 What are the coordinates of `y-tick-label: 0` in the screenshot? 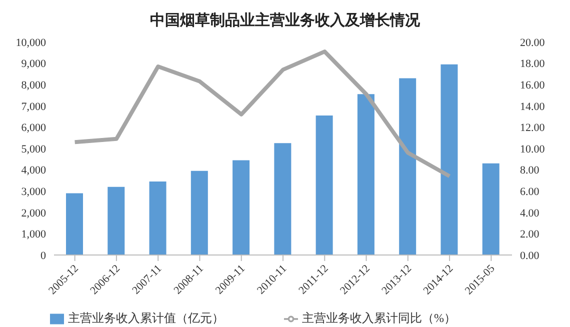 It's located at (43, 256).